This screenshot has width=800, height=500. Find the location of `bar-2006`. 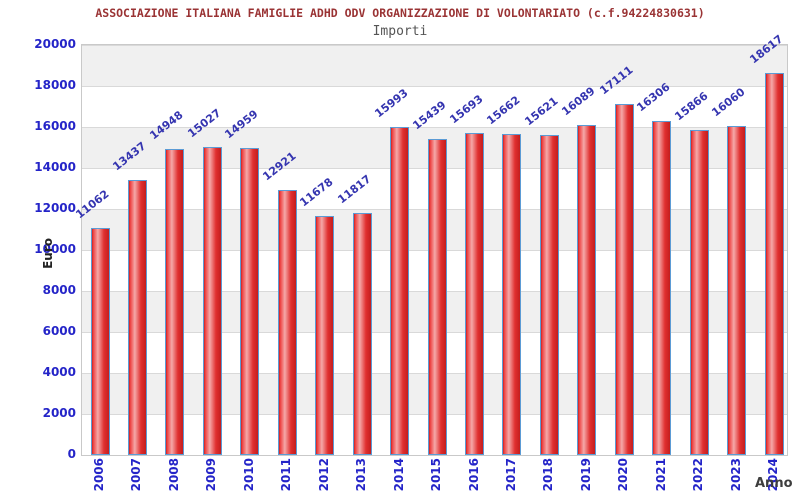

bar-2006 is located at coordinates (100, 341).